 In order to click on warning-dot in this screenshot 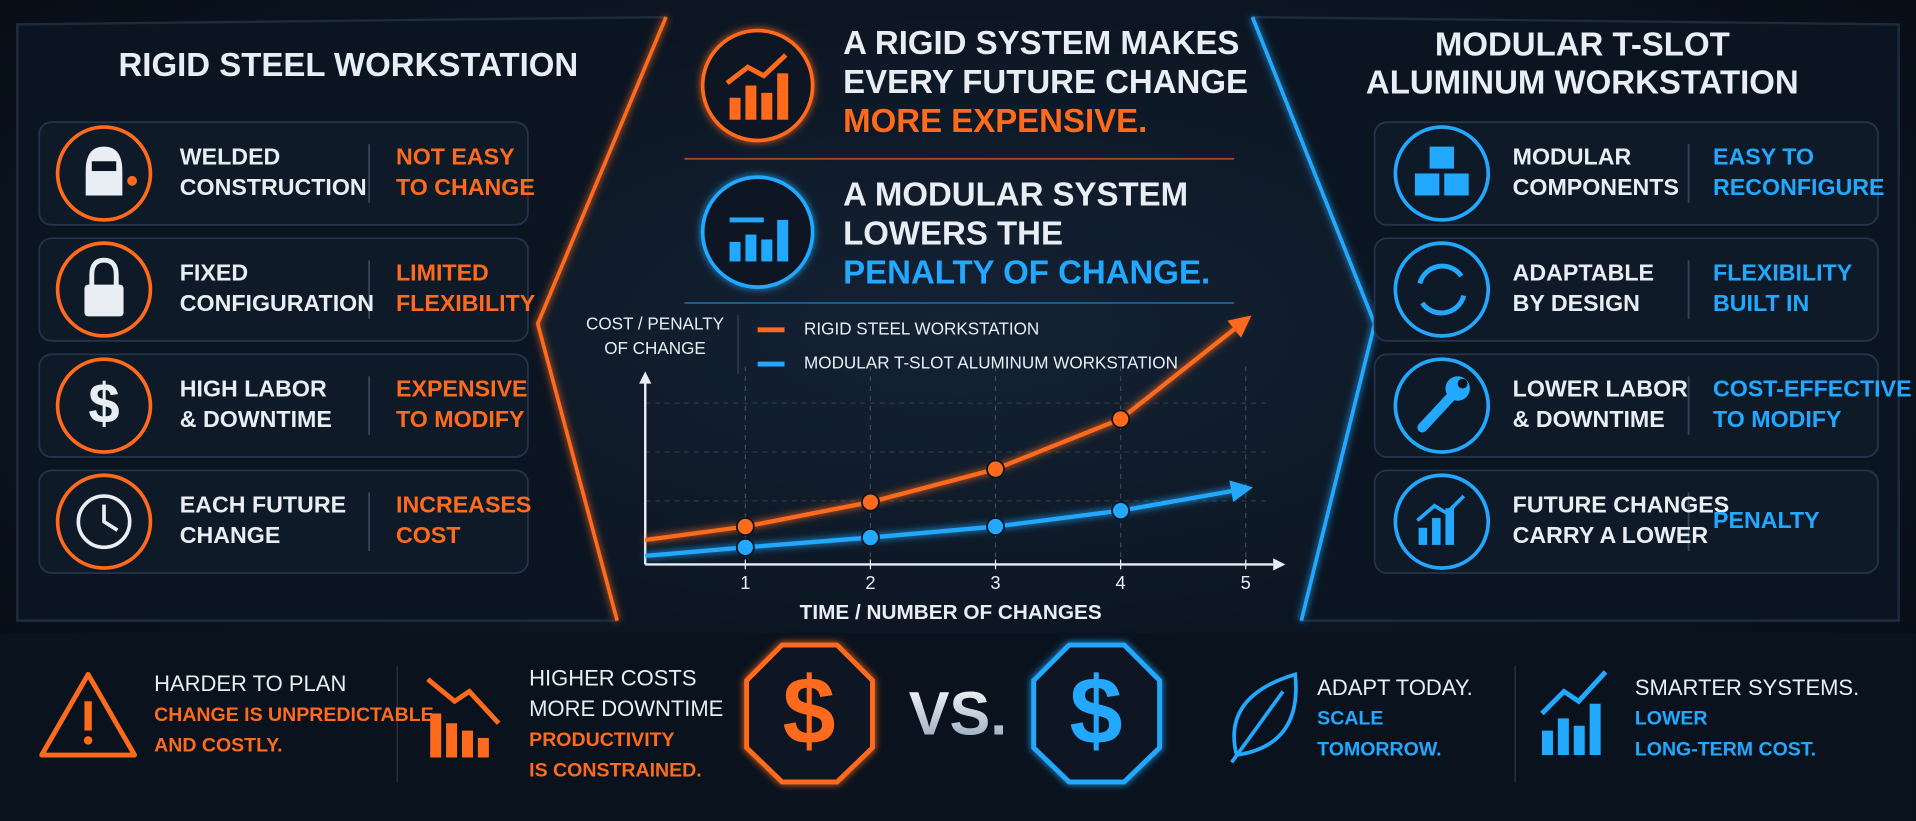, I will do `click(88, 740)`.